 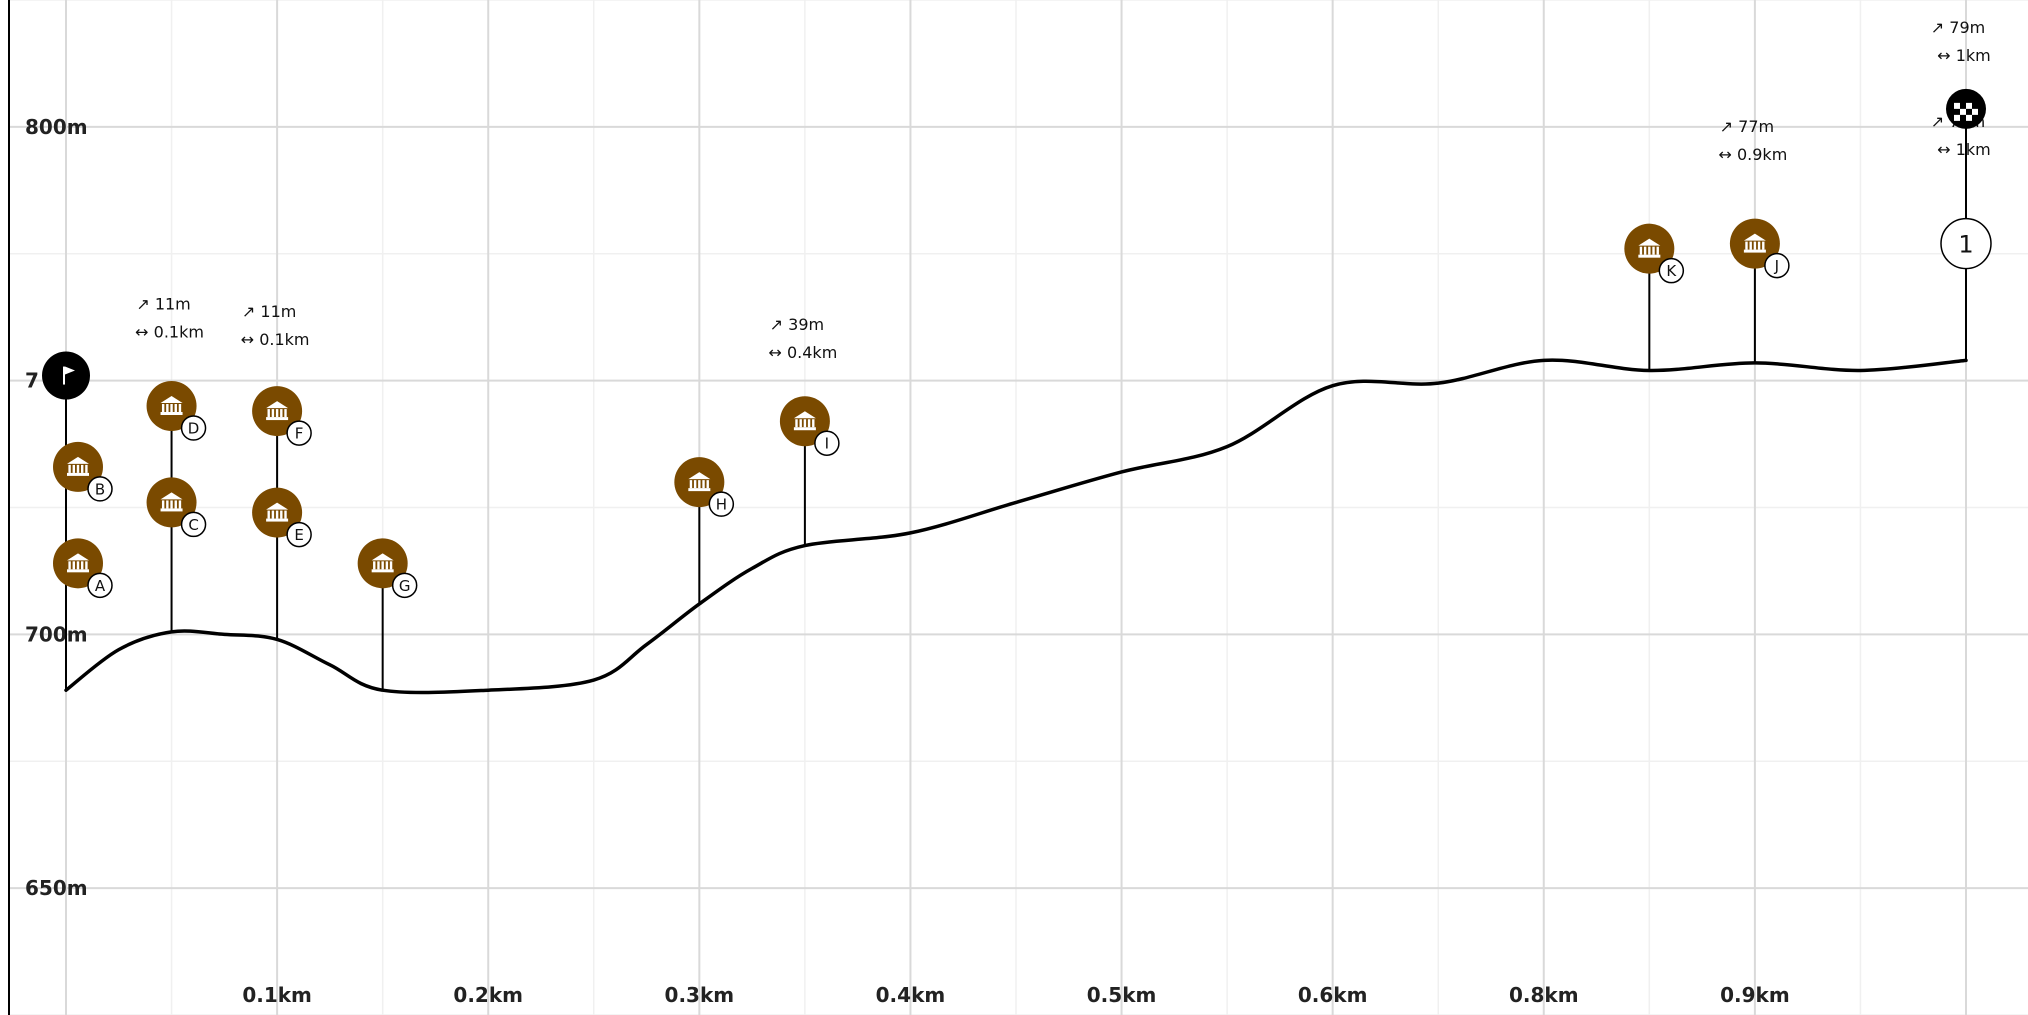 What do you see at coordinates (56, 127) in the screenshot?
I see `y-tick-label: 800m` at bounding box center [56, 127].